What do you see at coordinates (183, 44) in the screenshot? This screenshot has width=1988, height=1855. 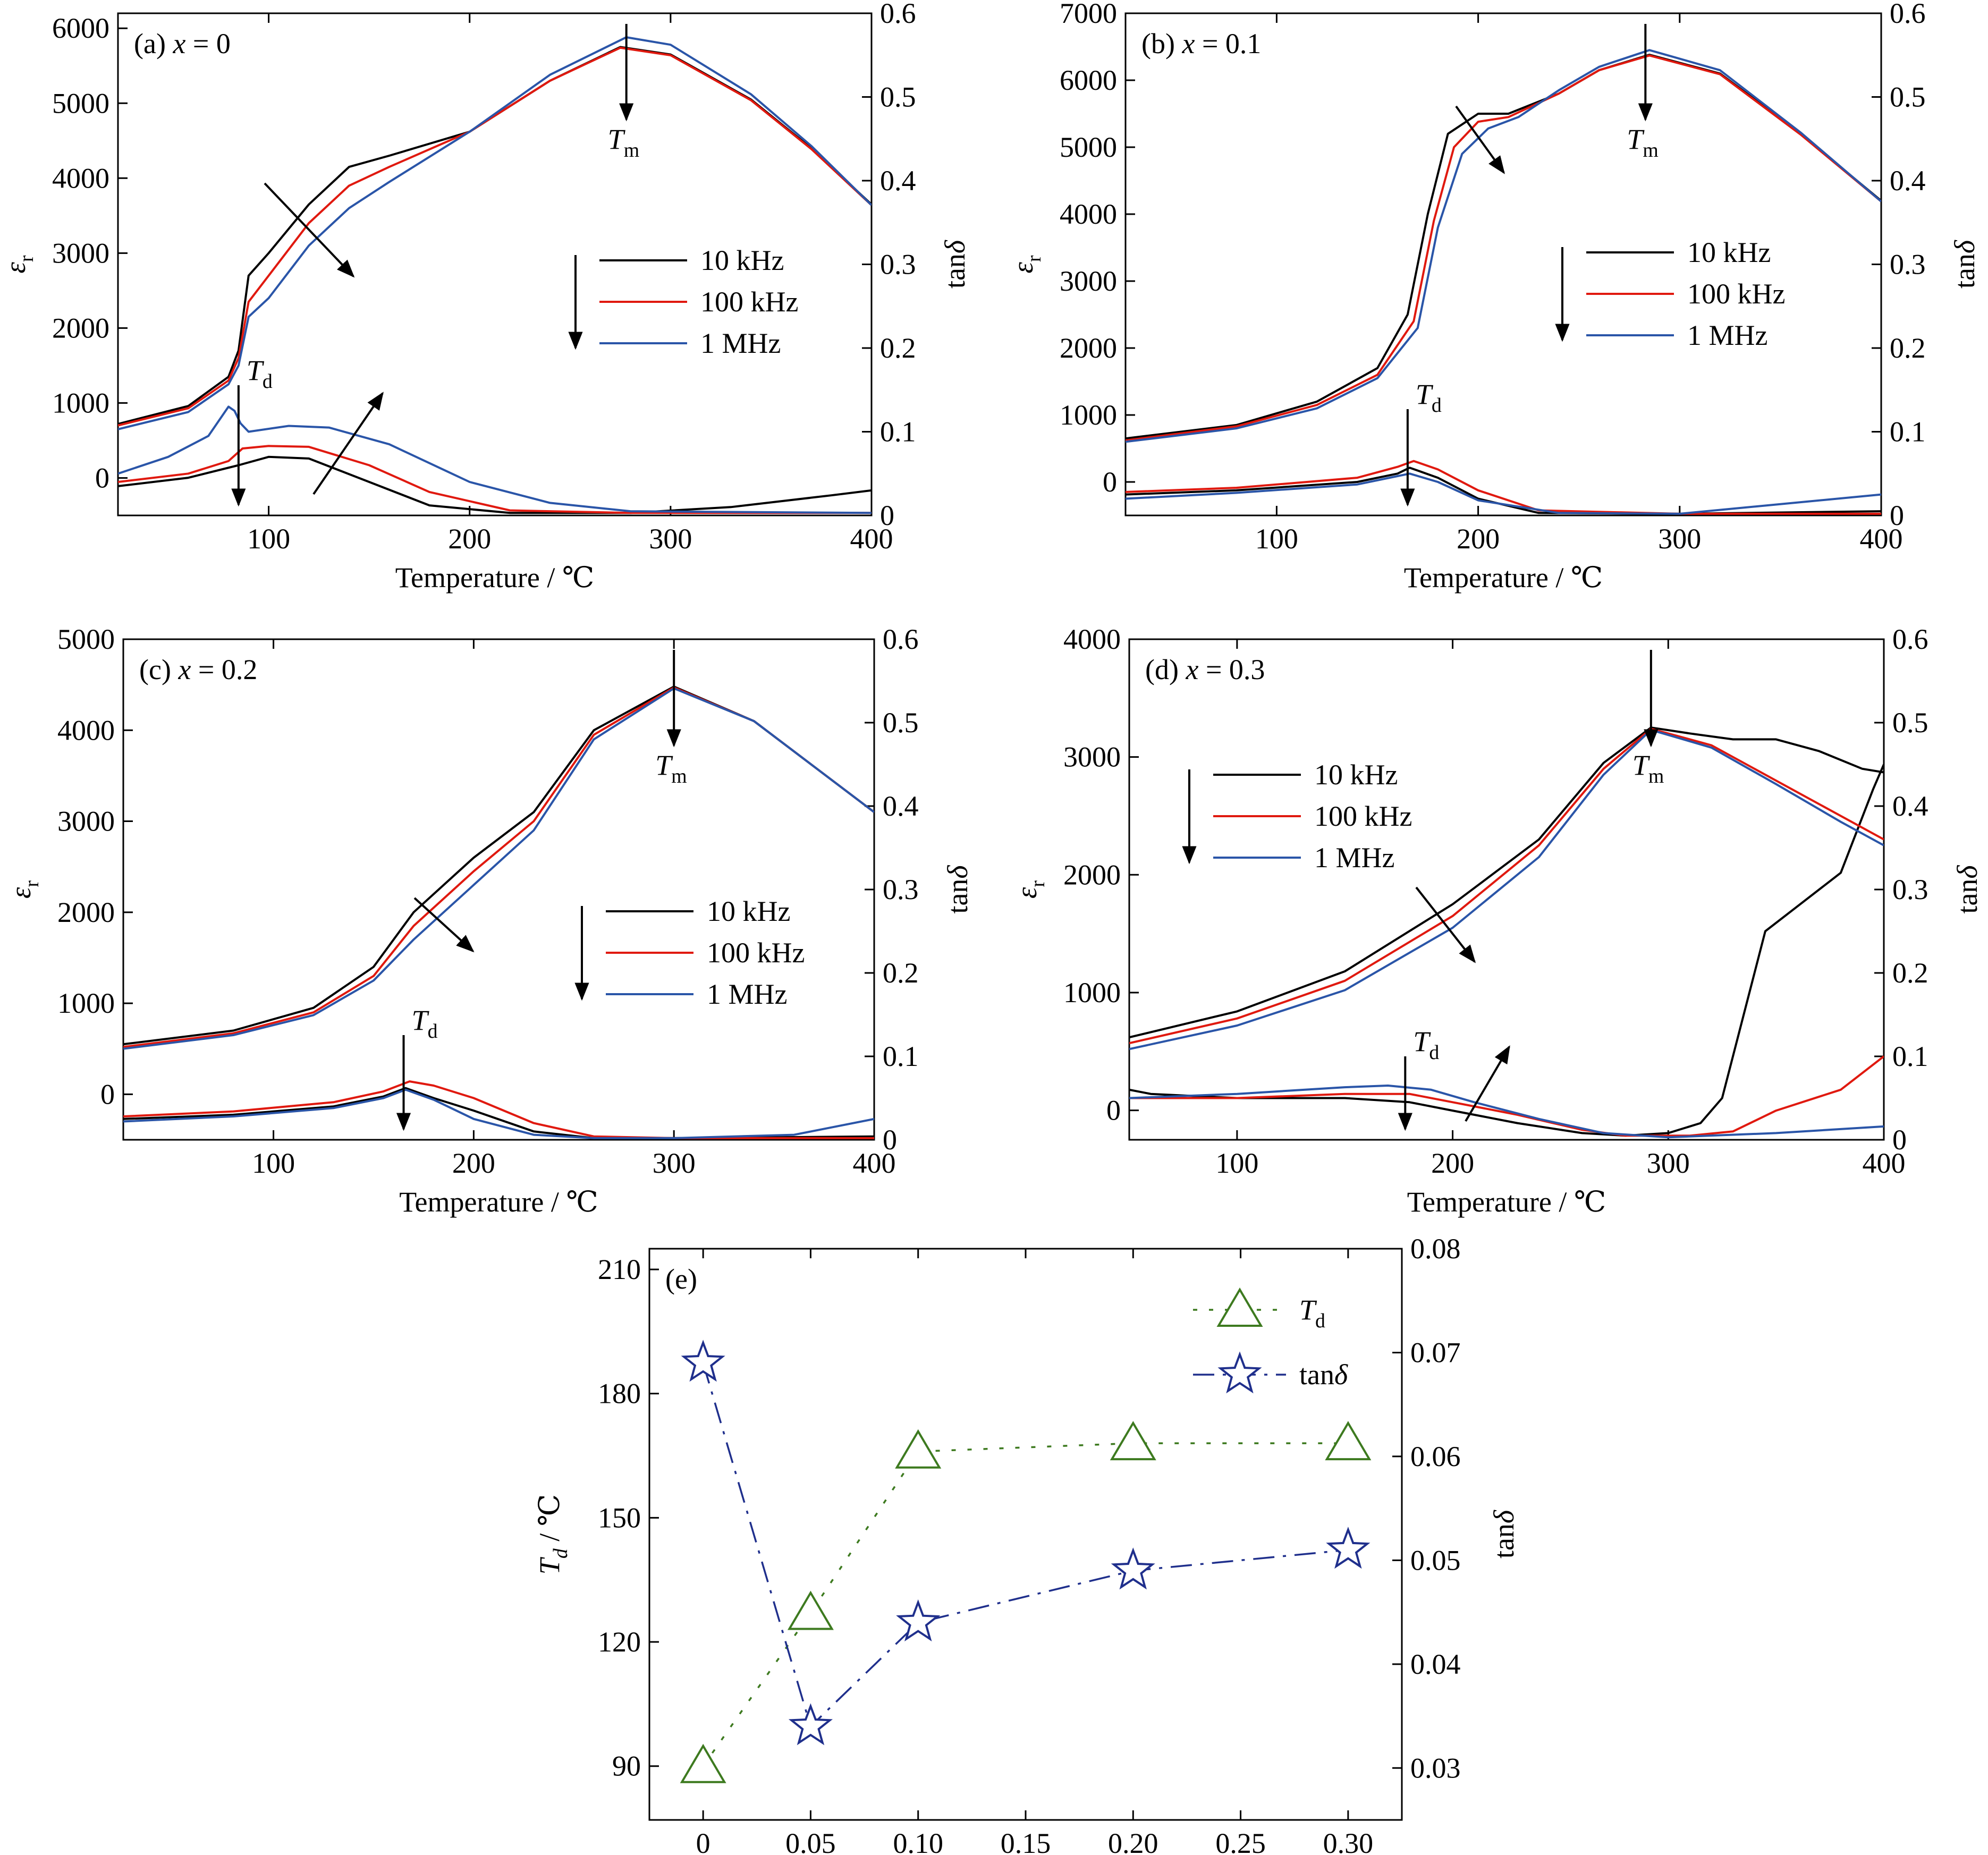 I see `panel-label: (a) x = 0` at bounding box center [183, 44].